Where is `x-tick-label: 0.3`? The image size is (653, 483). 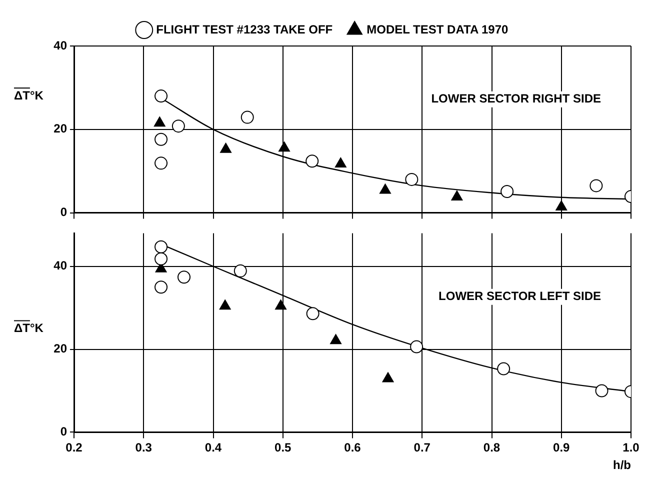 x-tick-label: 0.3 is located at coordinates (143, 447).